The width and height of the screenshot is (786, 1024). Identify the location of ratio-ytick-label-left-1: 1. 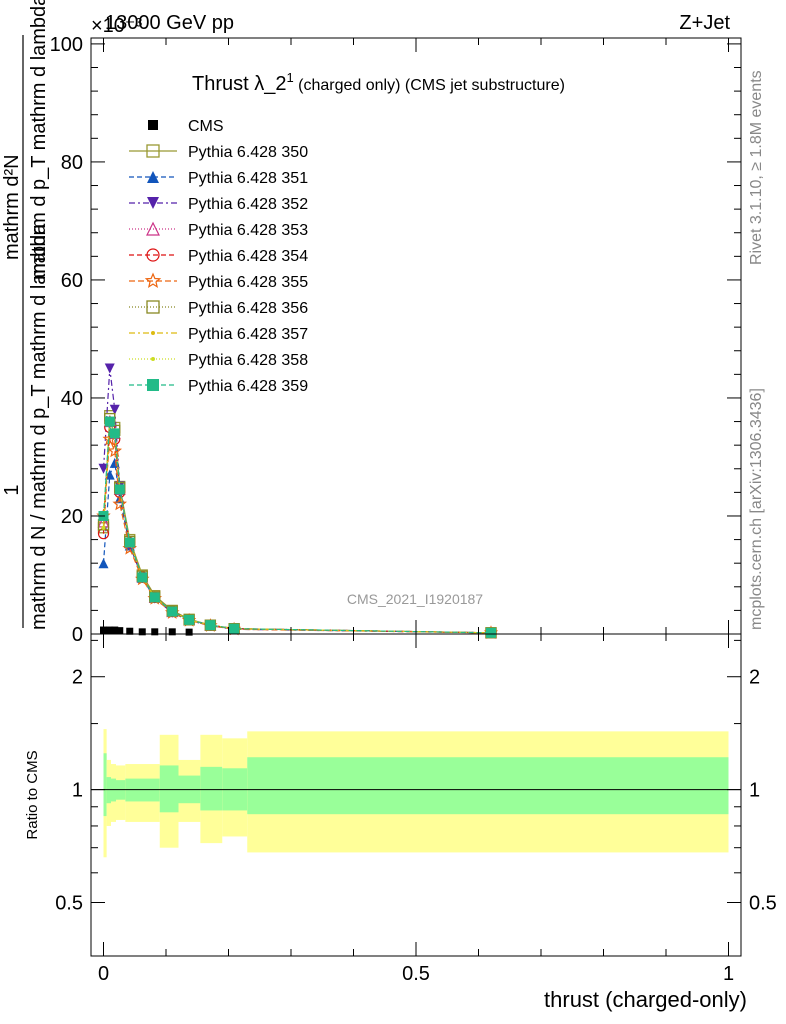
(77, 791).